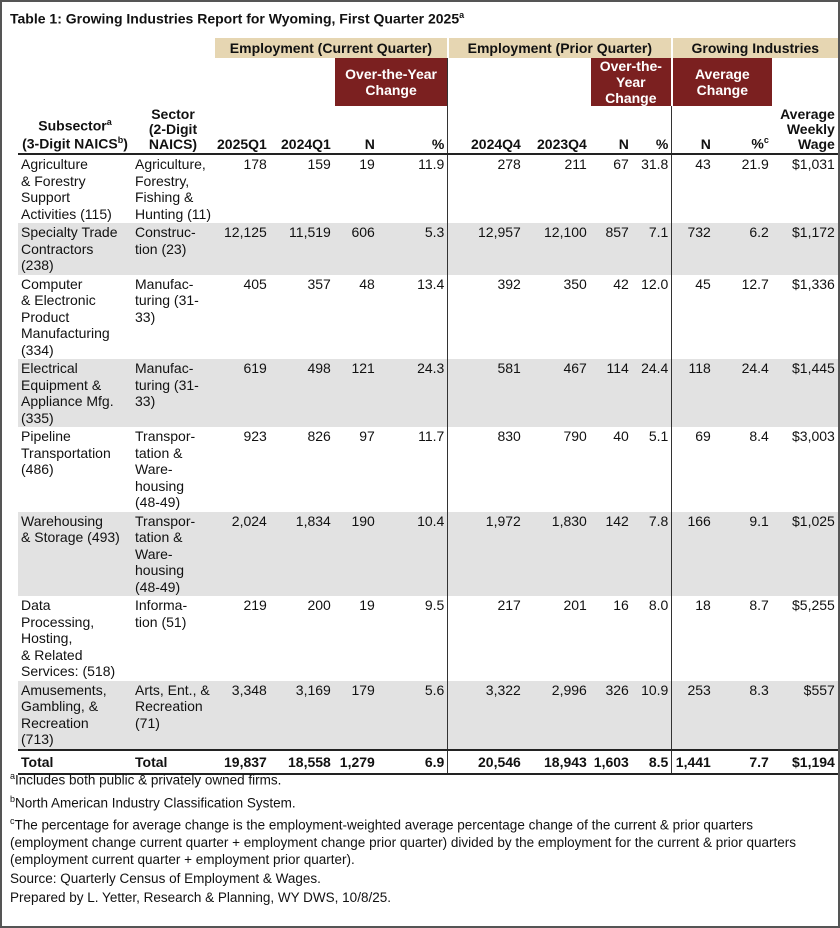  Describe the element at coordinates (165, 469) in the screenshot. I see `sector-cell: Transpor- tation & Ware- housing (48-49)` at that location.